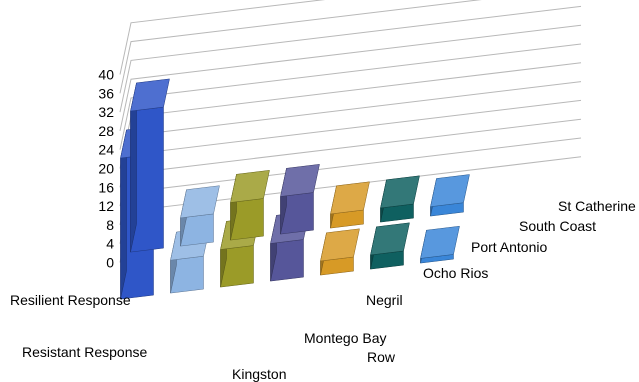 This screenshot has width=639, height=382. I want to click on x-tick-label: St Catherine, so click(597, 206).